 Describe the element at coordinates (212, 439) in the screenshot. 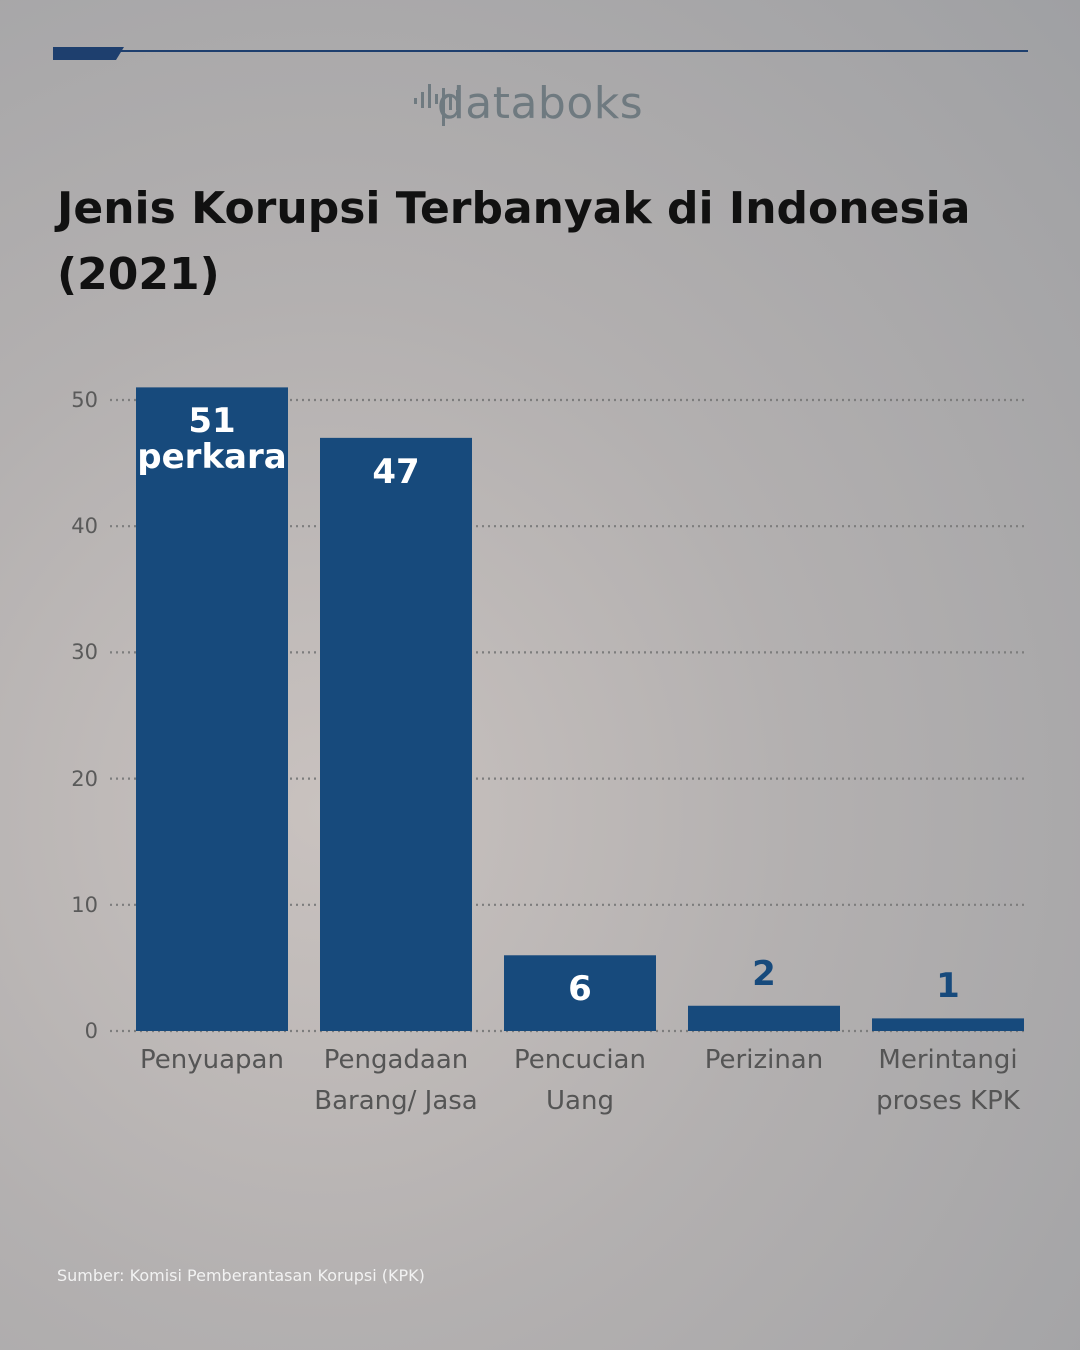

I see `value-label: 51 perkara` at that location.